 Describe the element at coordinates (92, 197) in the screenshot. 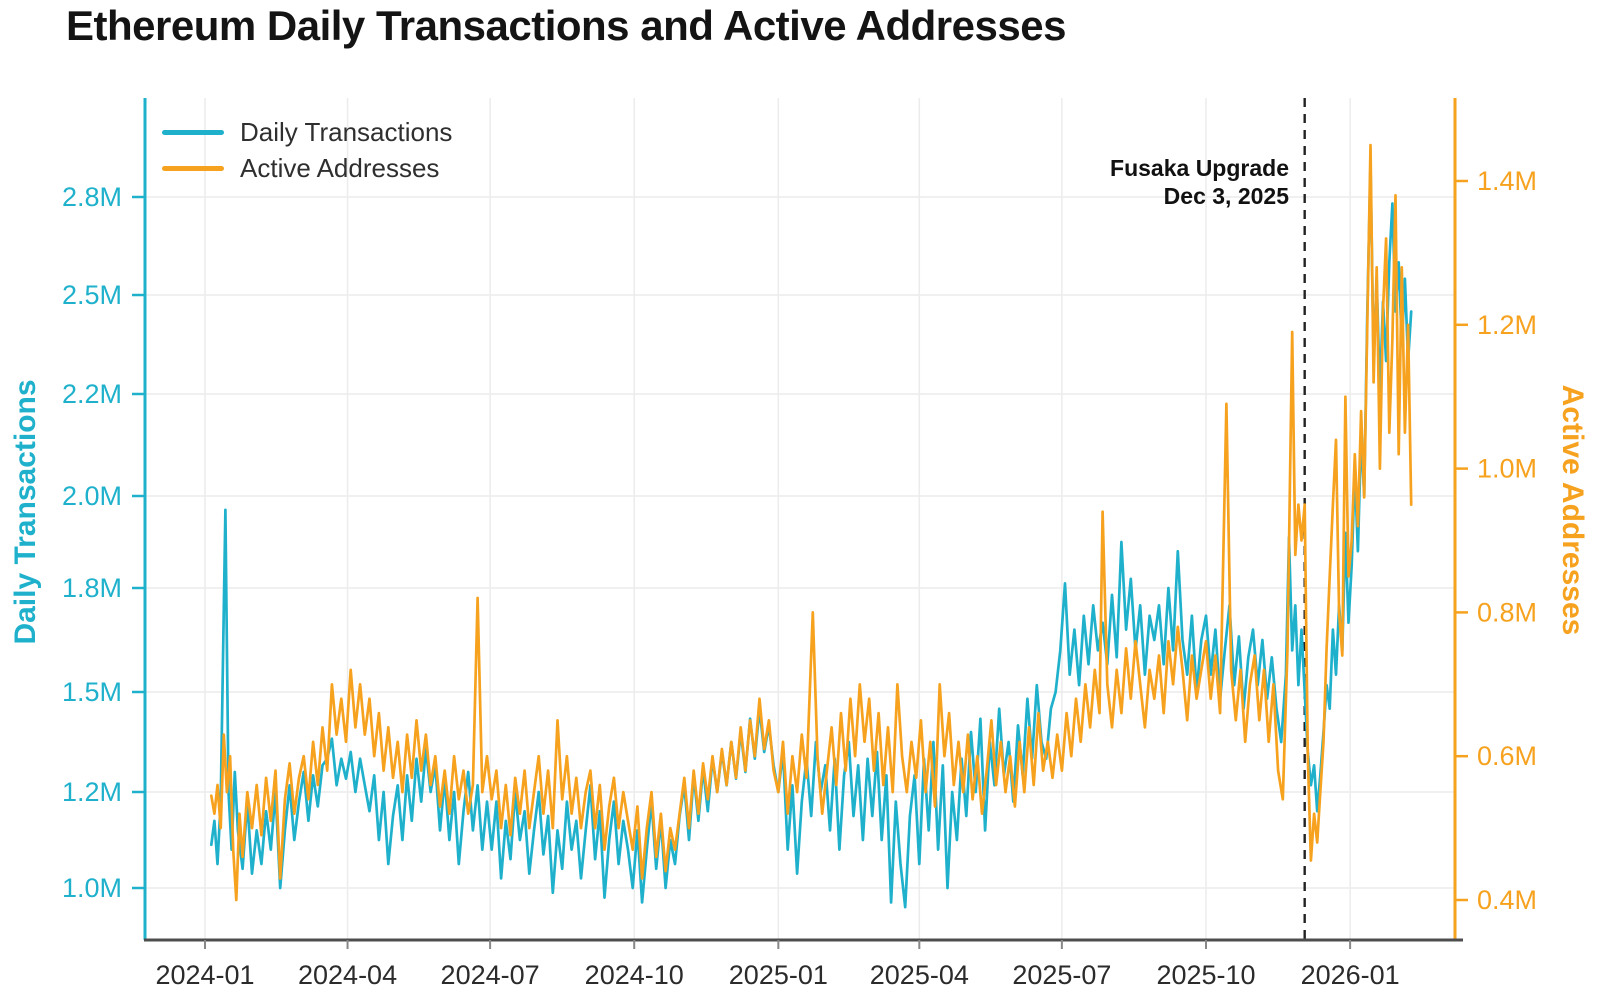

I see `left-axis-tick-label: 2.8M` at that location.